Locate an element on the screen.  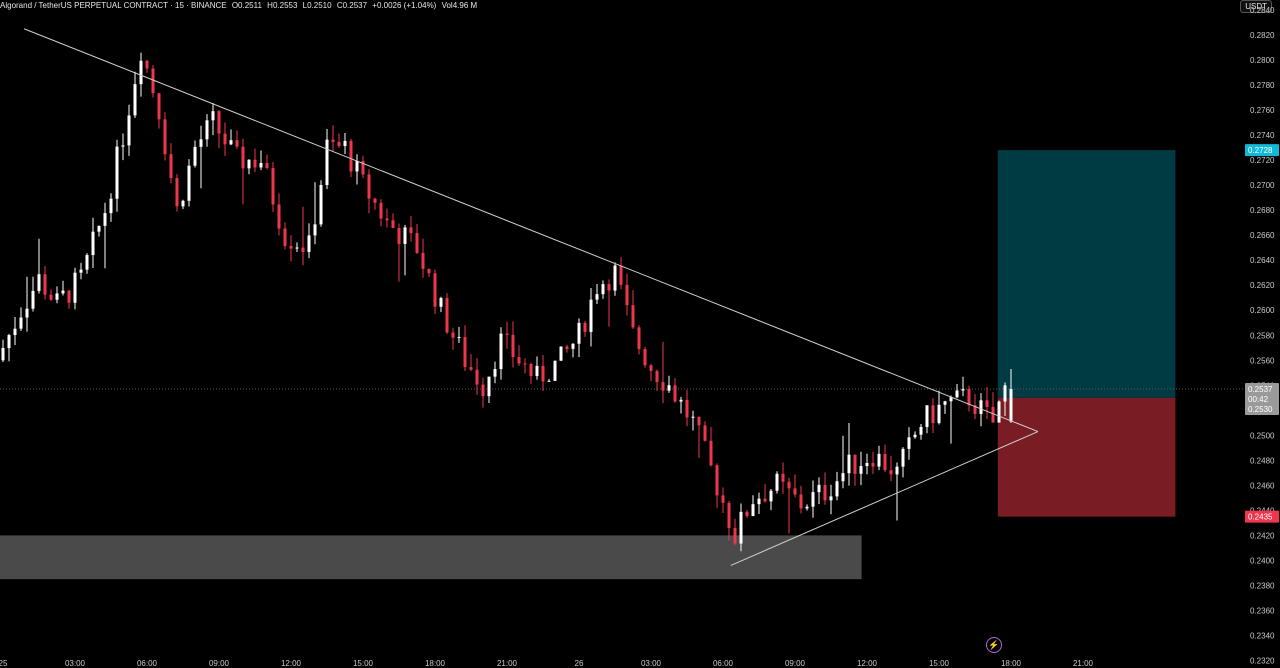
ohlc-high: H0.2553 is located at coordinates (282, 5).